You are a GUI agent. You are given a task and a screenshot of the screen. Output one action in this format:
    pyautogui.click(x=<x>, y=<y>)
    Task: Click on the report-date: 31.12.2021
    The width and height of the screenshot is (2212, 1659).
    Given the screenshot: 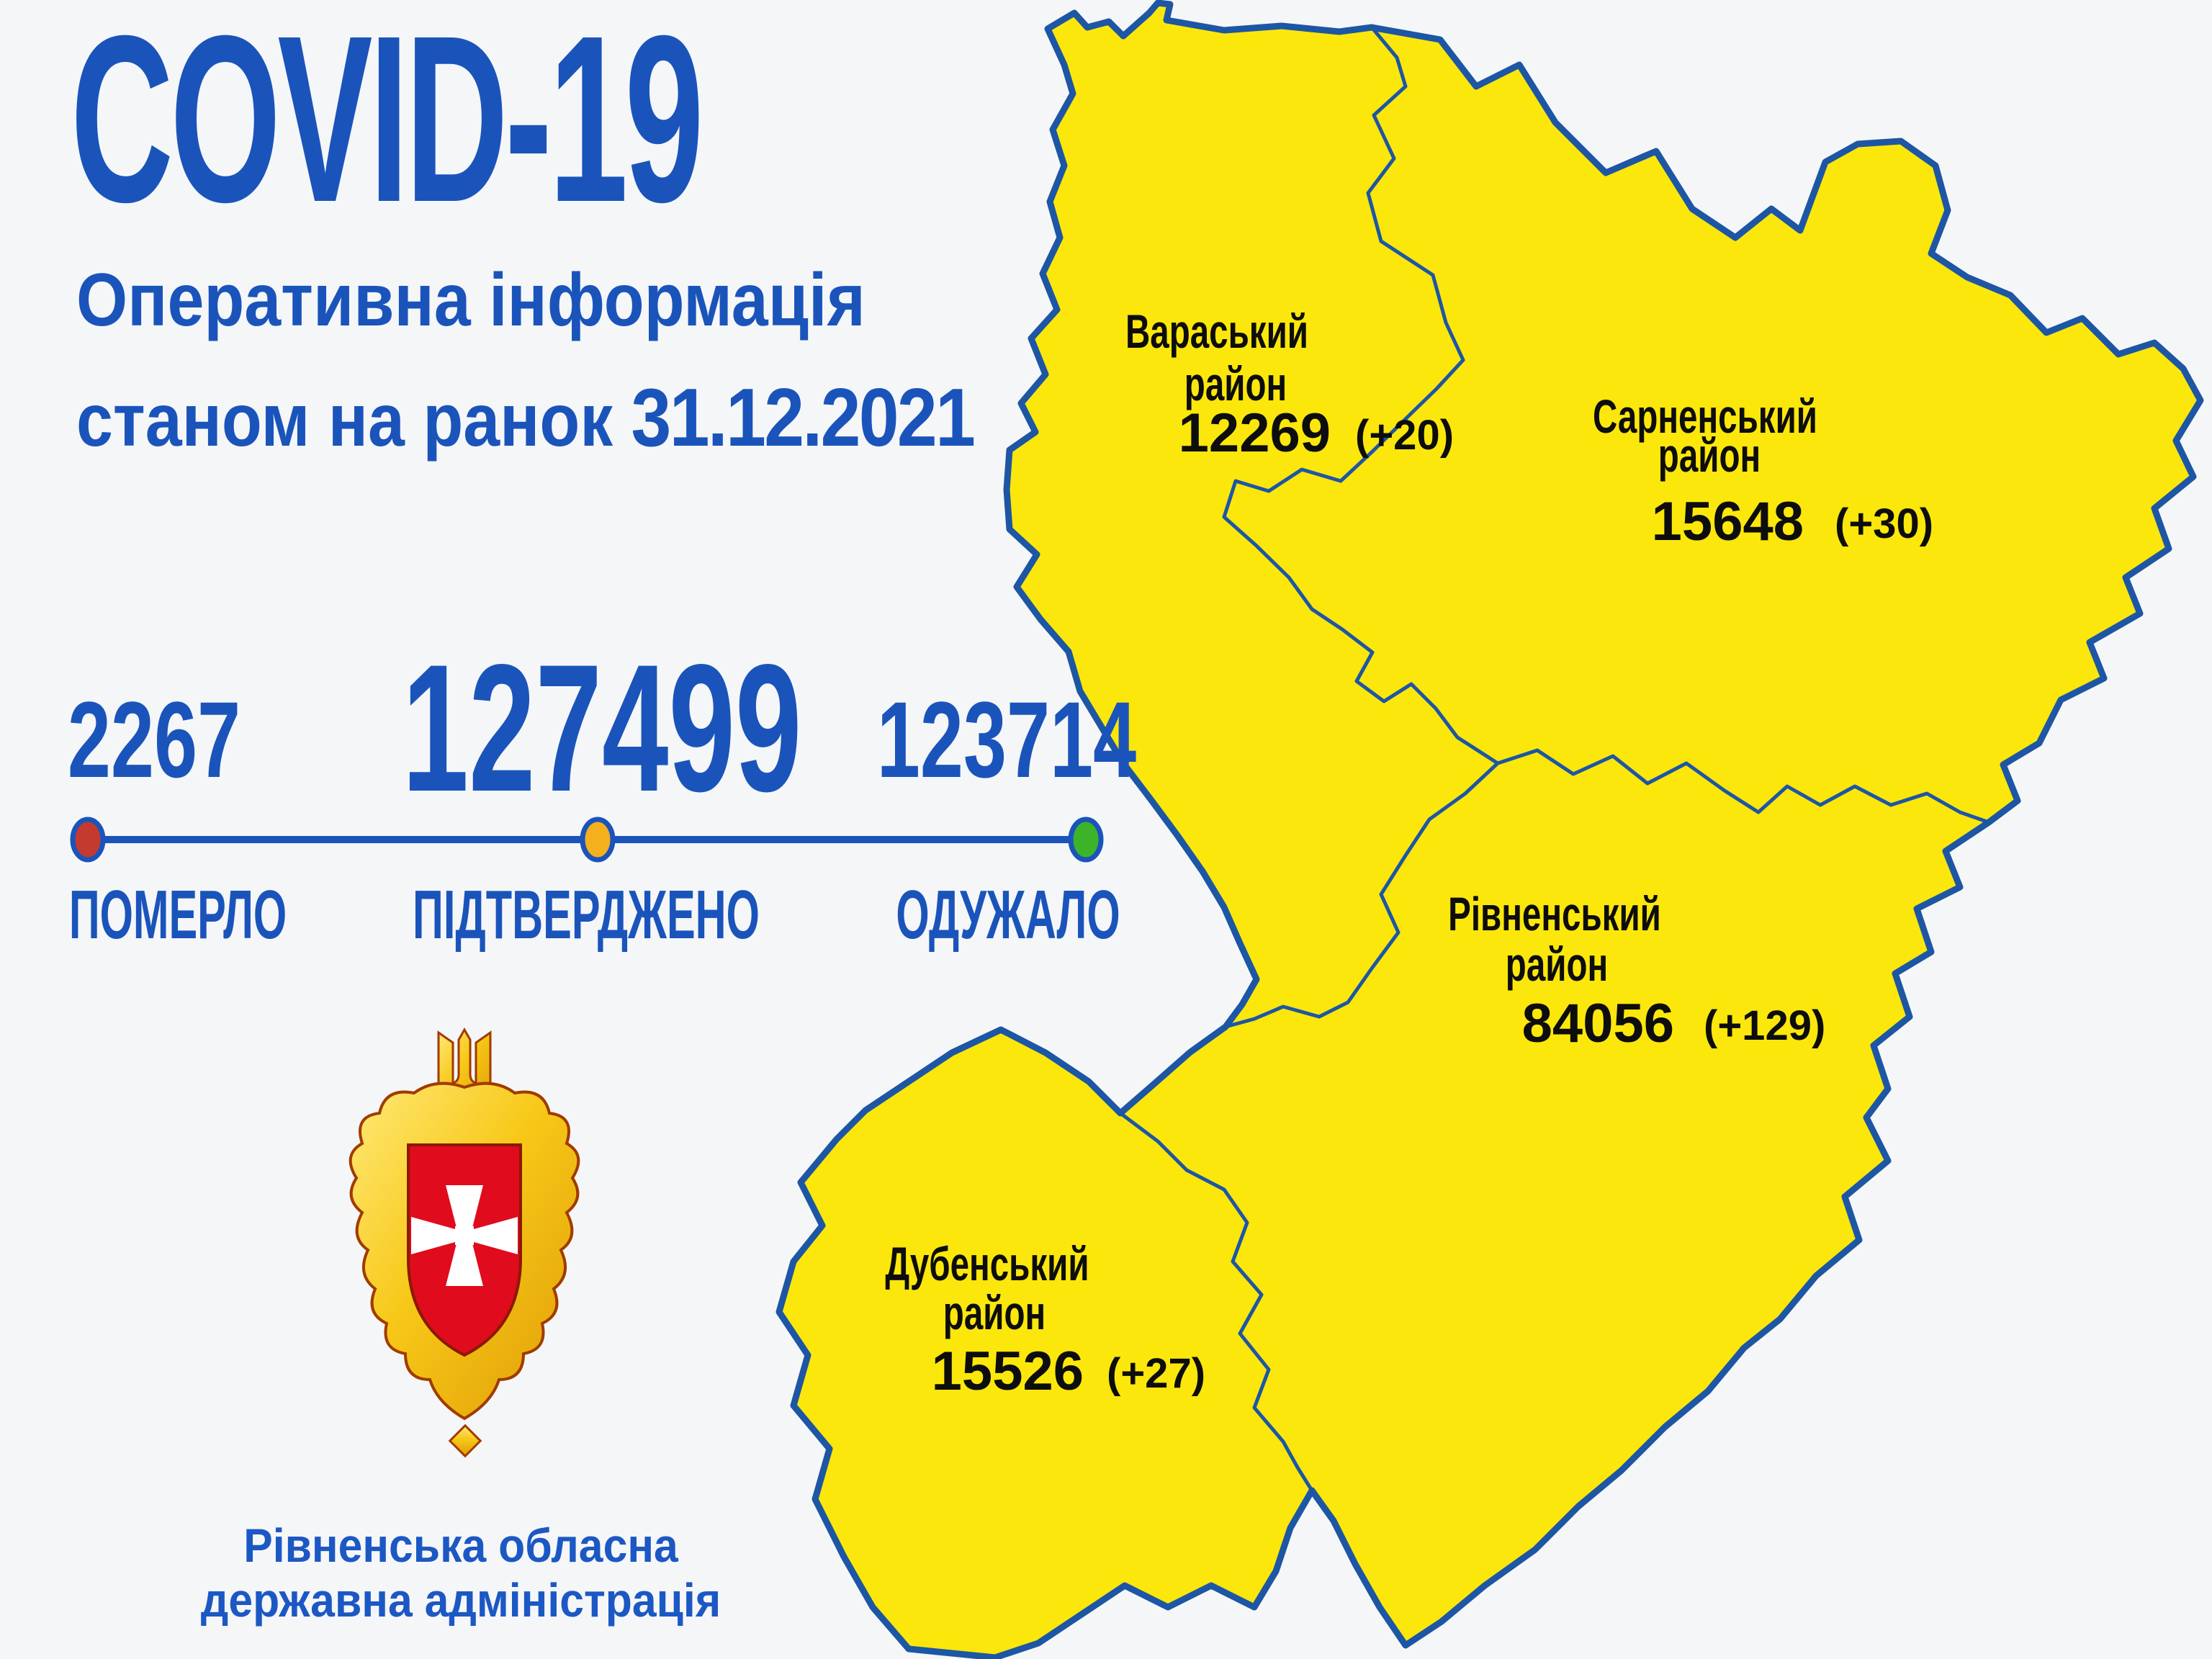 What is the action you would take?
    pyautogui.click(x=803, y=418)
    